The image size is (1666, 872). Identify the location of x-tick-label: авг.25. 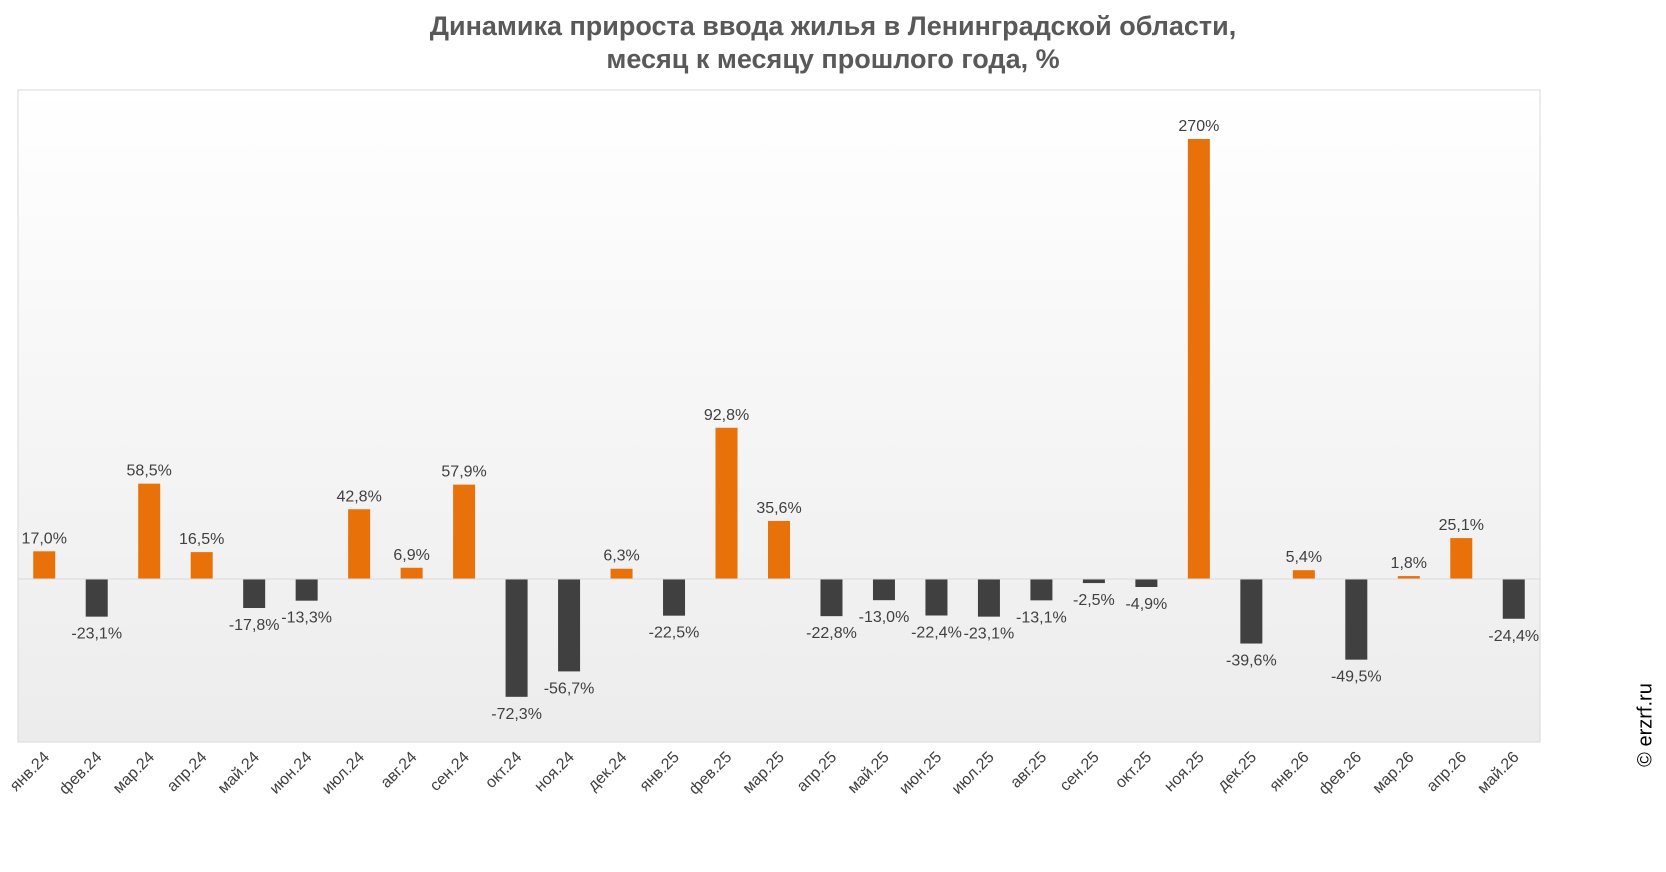
(1028, 770).